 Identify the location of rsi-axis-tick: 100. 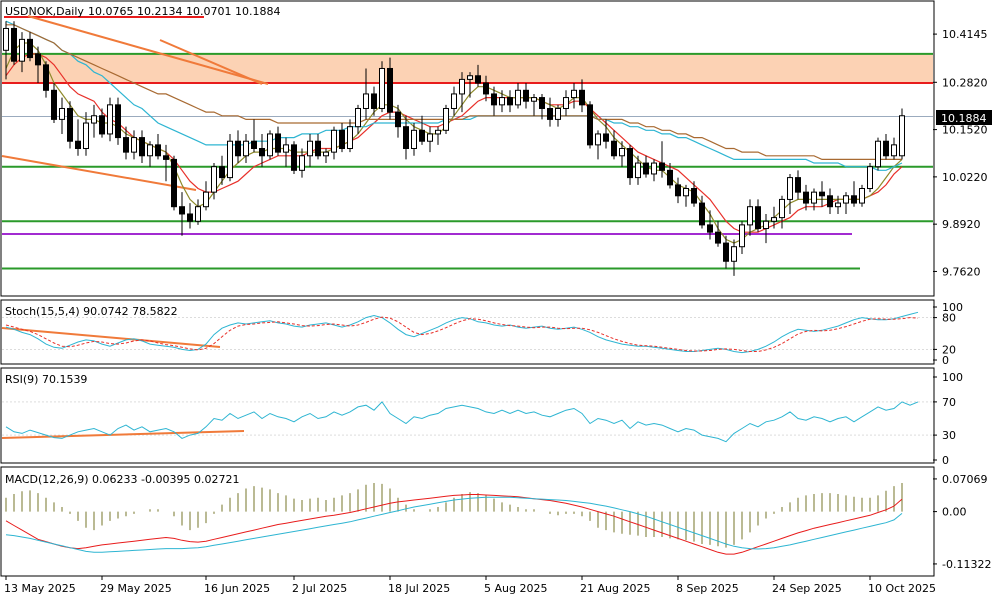
(952, 377).